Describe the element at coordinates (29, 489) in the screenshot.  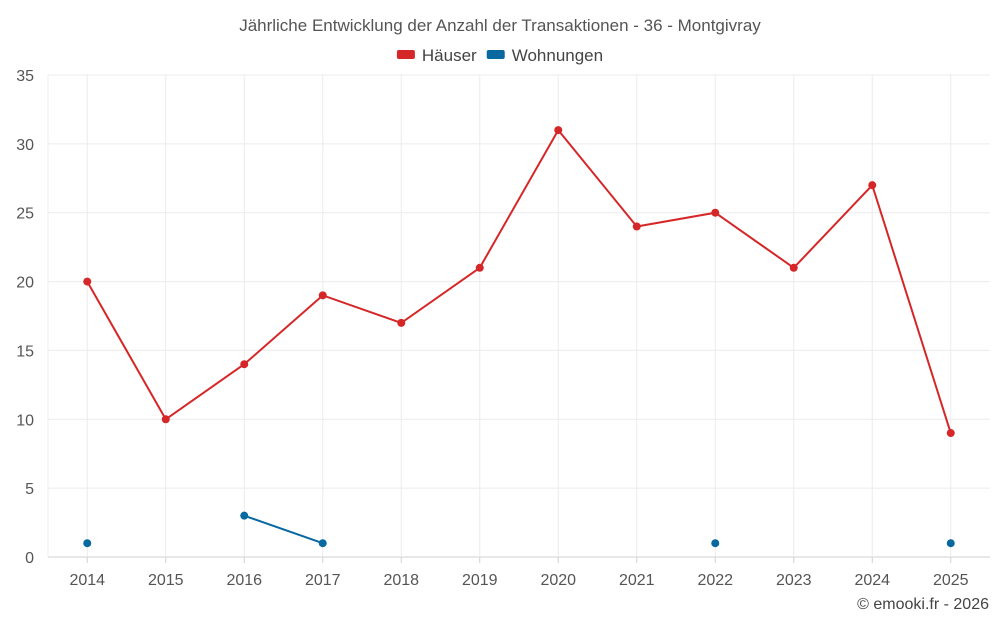
I see `y-tick-label: 5` at that location.